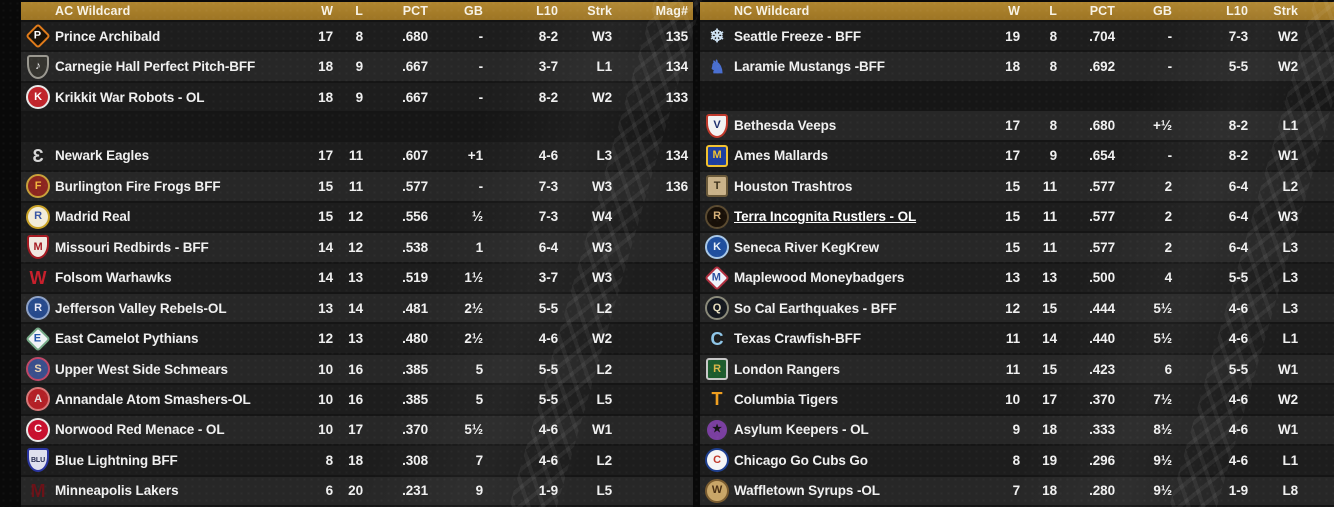  What do you see at coordinates (1053, 67) in the screenshot?
I see `stat-l: 8` at bounding box center [1053, 67].